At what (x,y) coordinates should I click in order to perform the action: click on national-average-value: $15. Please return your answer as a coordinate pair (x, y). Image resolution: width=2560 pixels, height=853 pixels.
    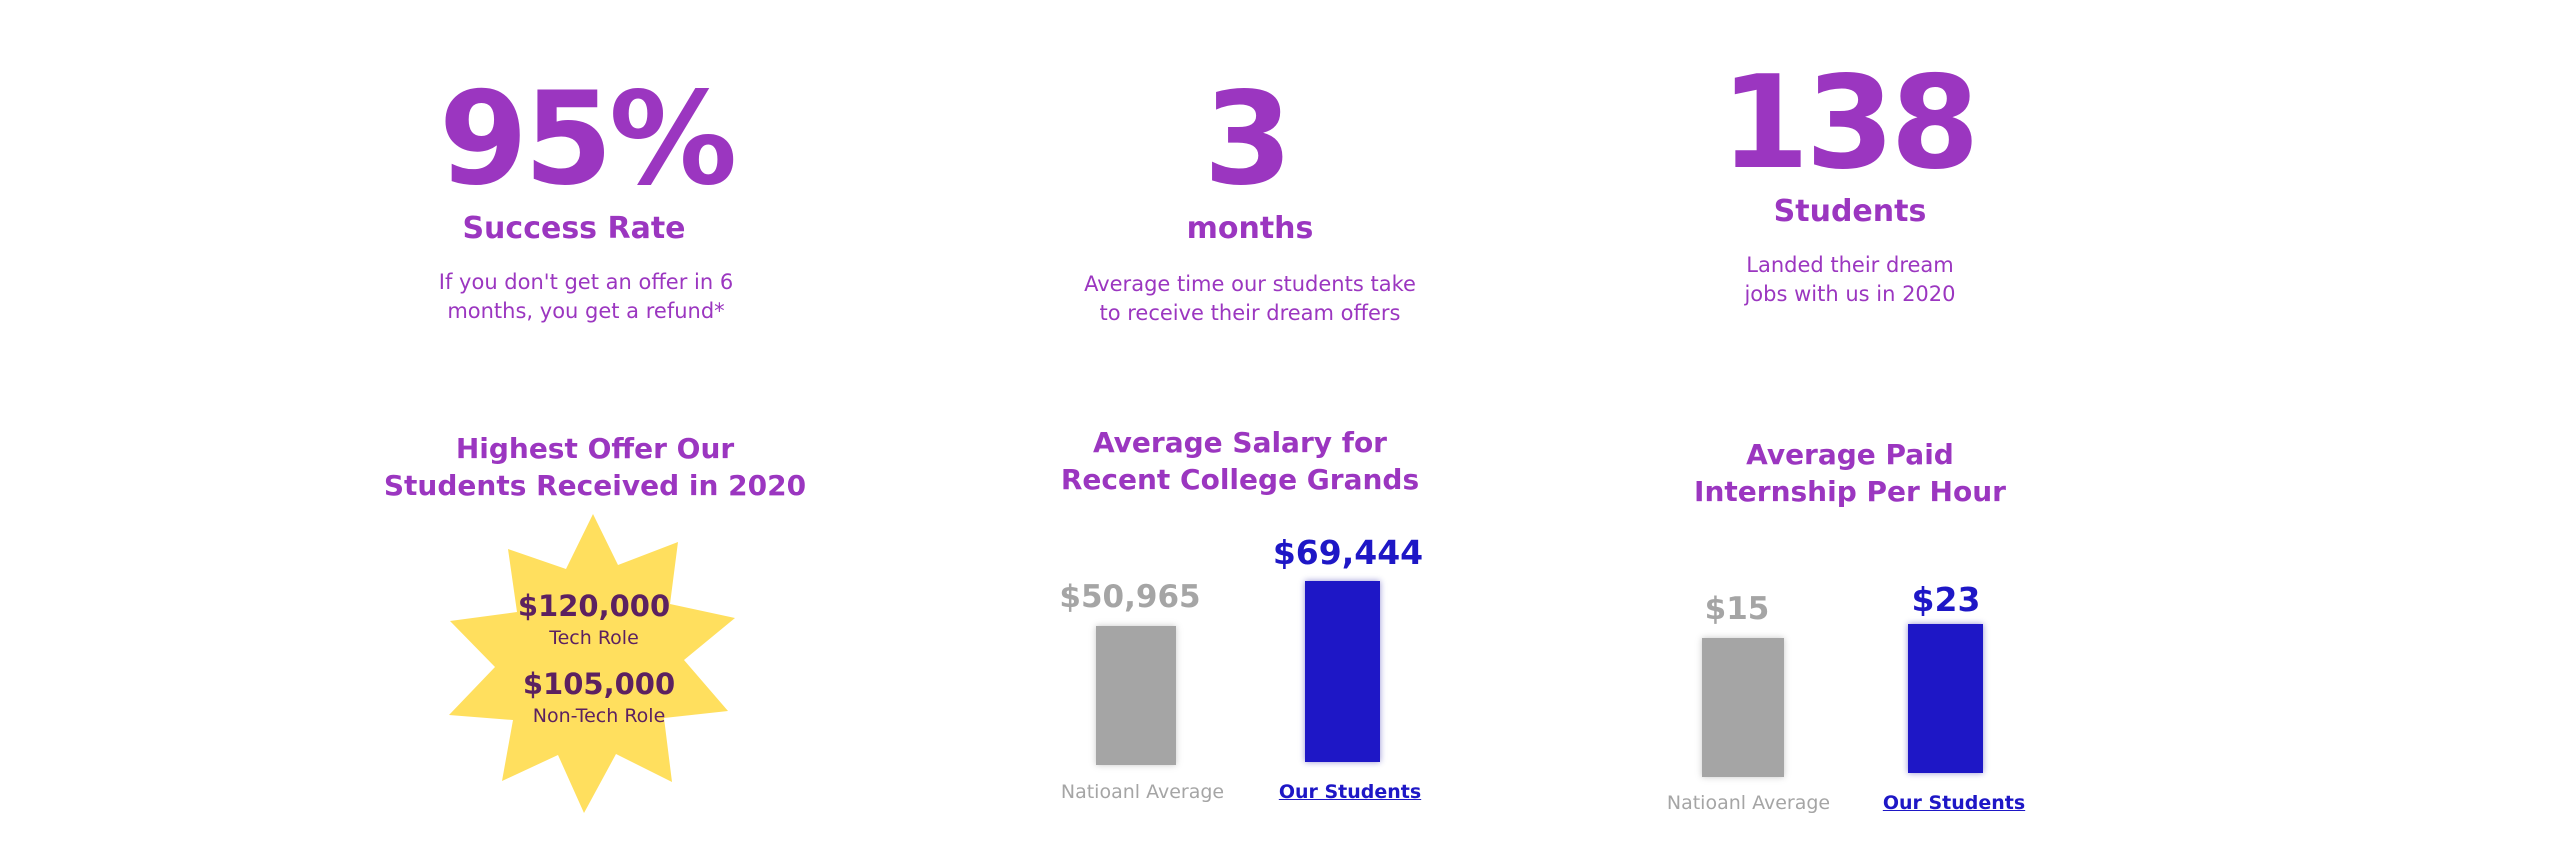
    Looking at the image, I should click on (1737, 609).